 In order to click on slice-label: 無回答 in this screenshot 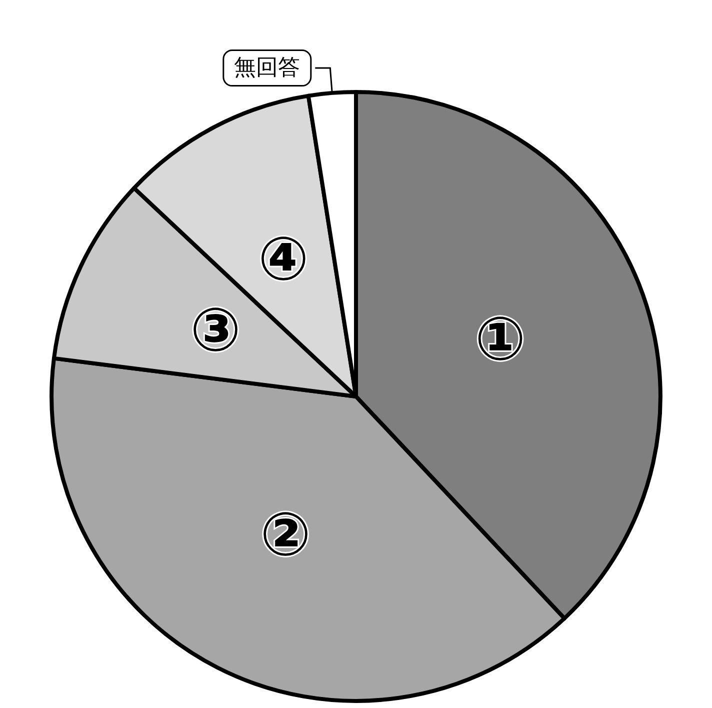, I will do `click(267, 68)`.